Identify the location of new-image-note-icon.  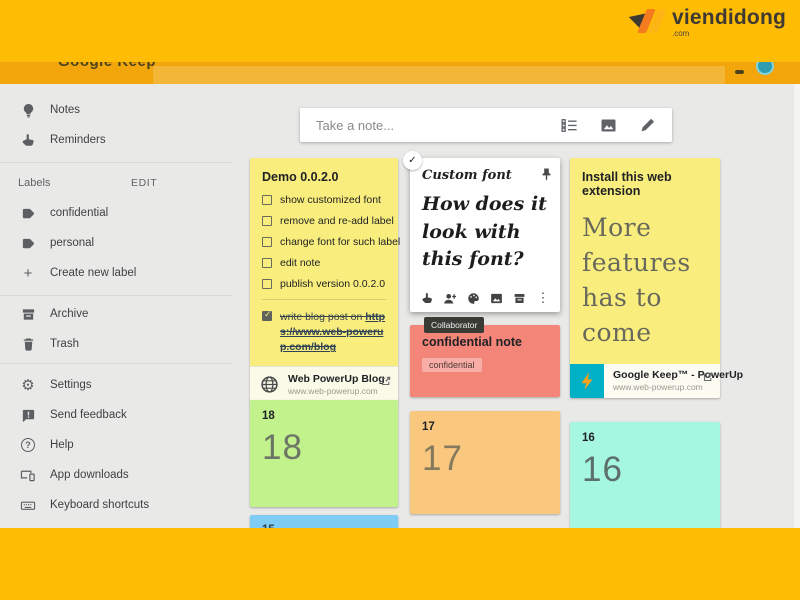
(608, 125).